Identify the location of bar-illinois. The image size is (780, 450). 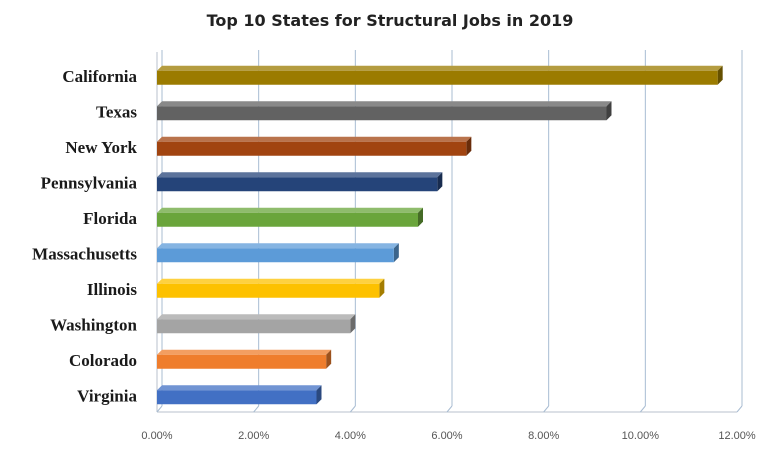
(271, 288).